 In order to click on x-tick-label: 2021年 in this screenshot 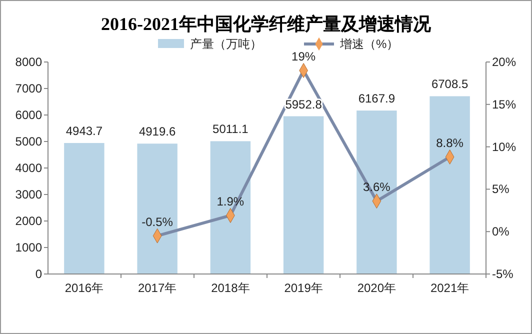, I will do `click(450, 288)`.